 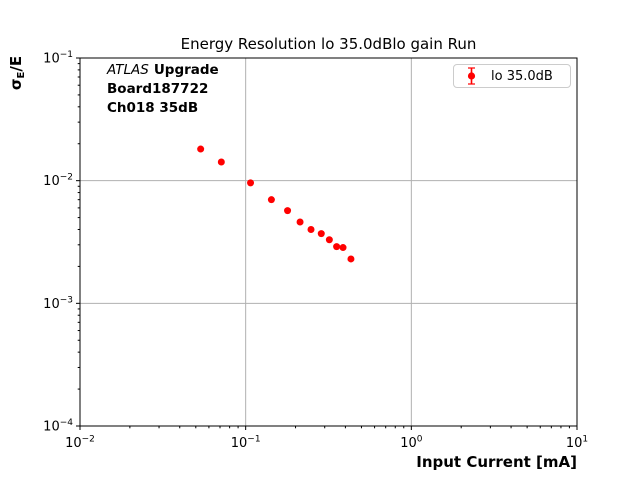 I want to click on x-tick-label: 10⁰, so click(x=411, y=443).